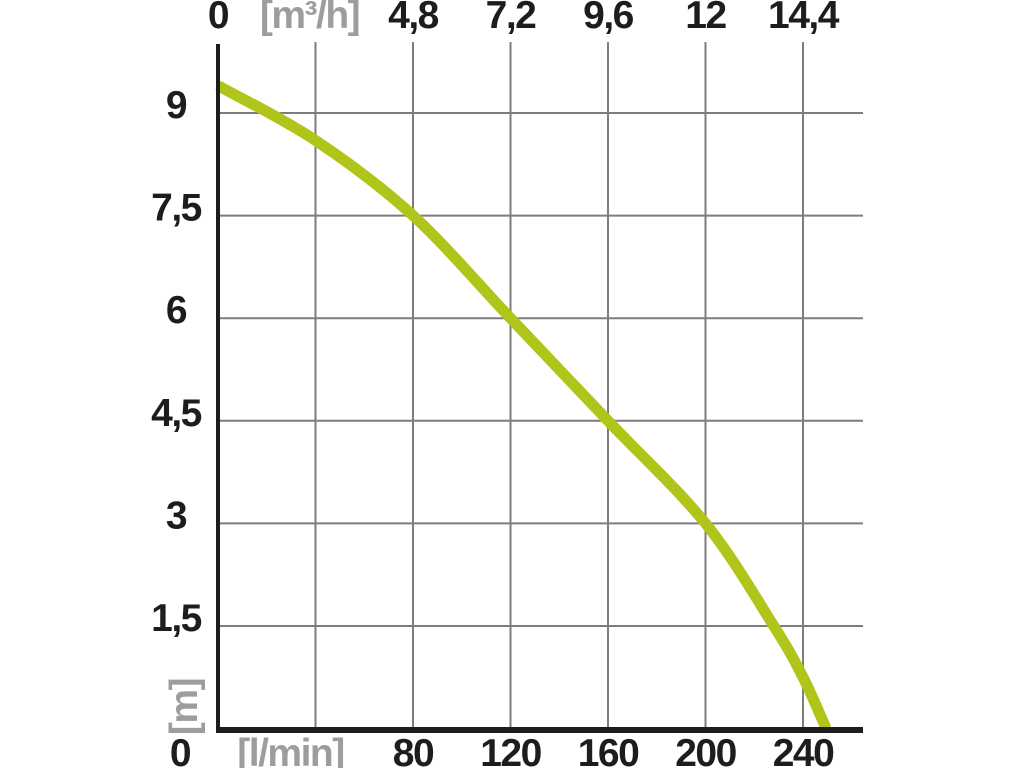 The image size is (1024, 768). Describe the element at coordinates (176, 515) in the screenshot. I see `left-axis-tick-label: 3` at that location.